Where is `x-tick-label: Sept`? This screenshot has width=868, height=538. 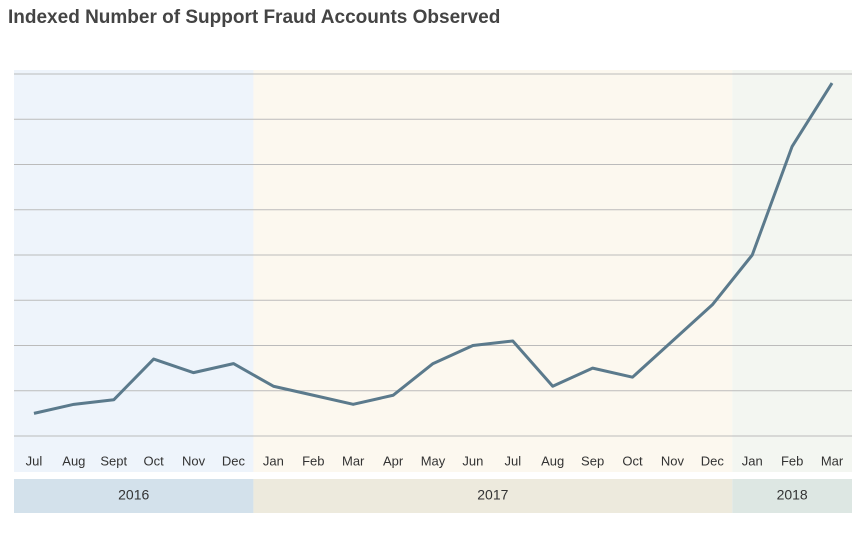
x-tick-label: Sept is located at coordinates (113, 460).